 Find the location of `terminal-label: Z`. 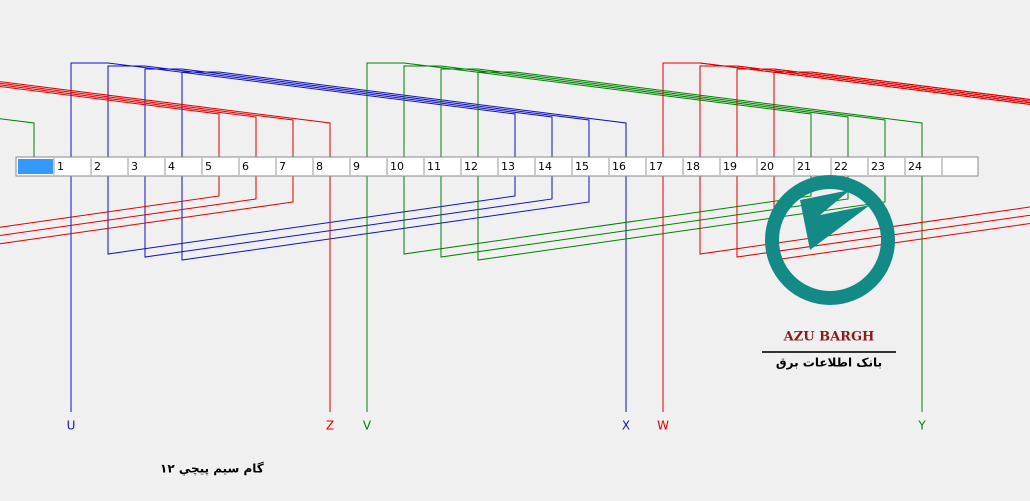

terminal-label: Z is located at coordinates (330, 426).